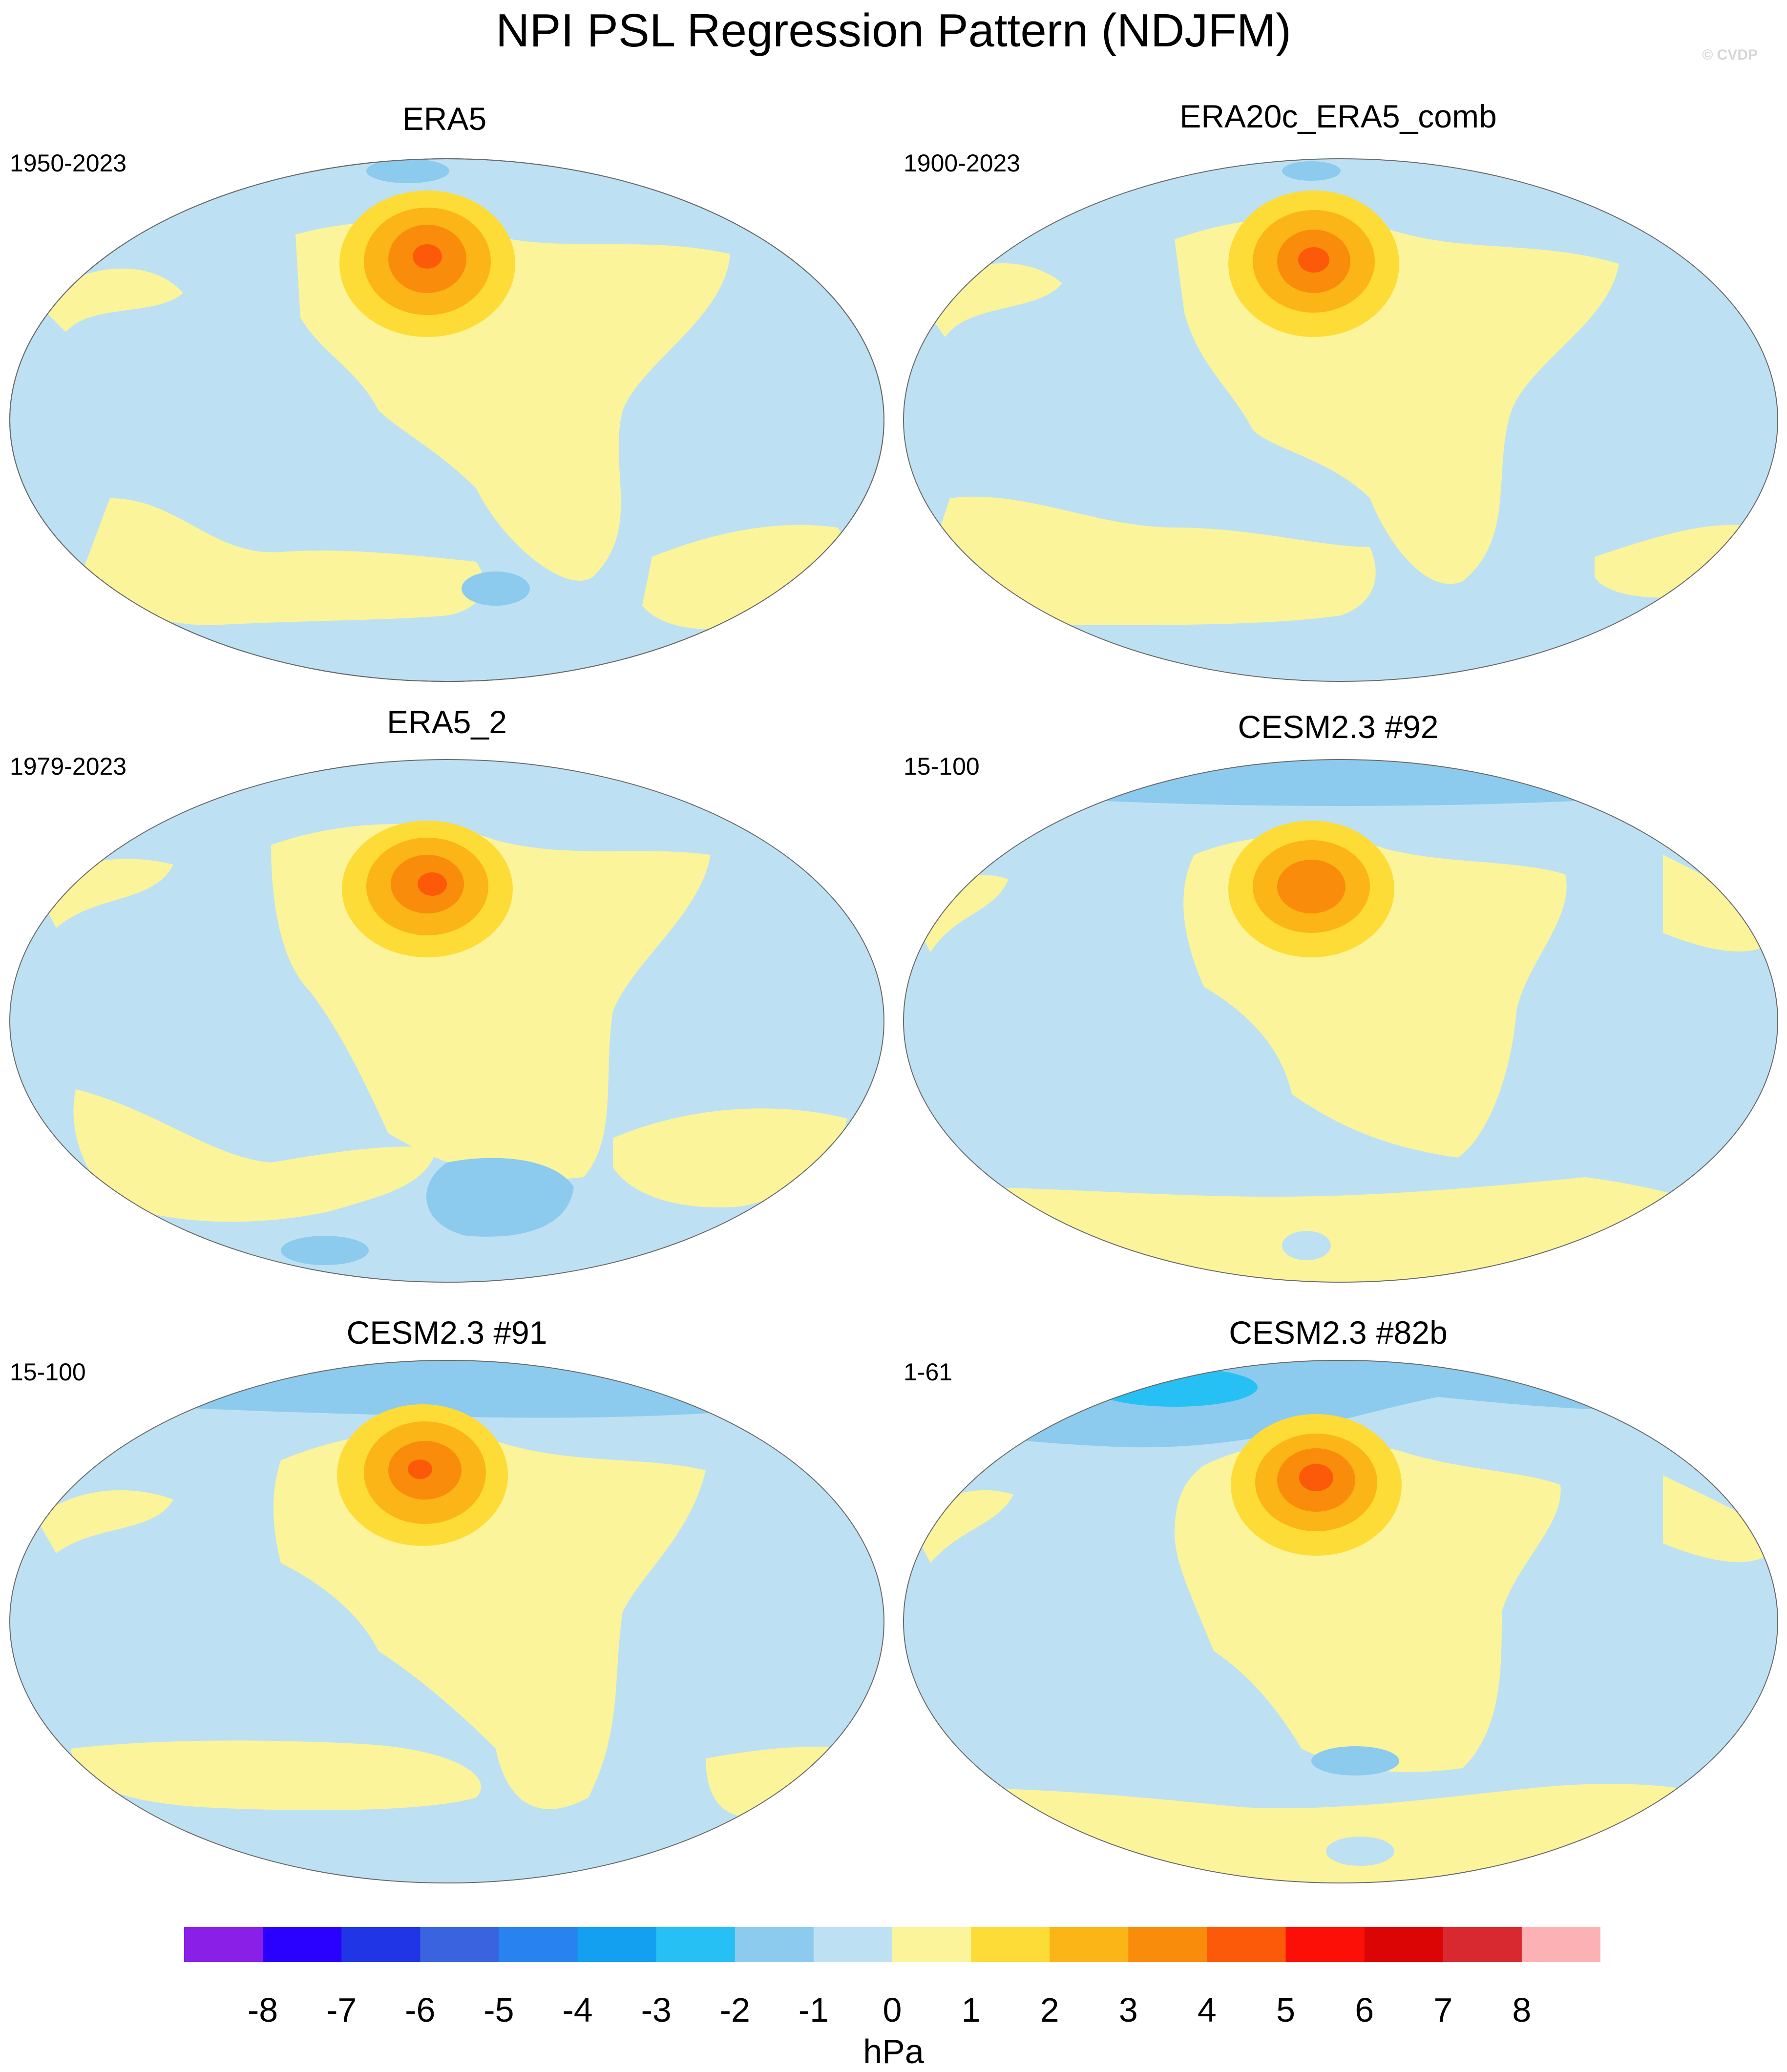  What do you see at coordinates (577, 2010) in the screenshot?
I see `colorbar-tick-label: -4` at bounding box center [577, 2010].